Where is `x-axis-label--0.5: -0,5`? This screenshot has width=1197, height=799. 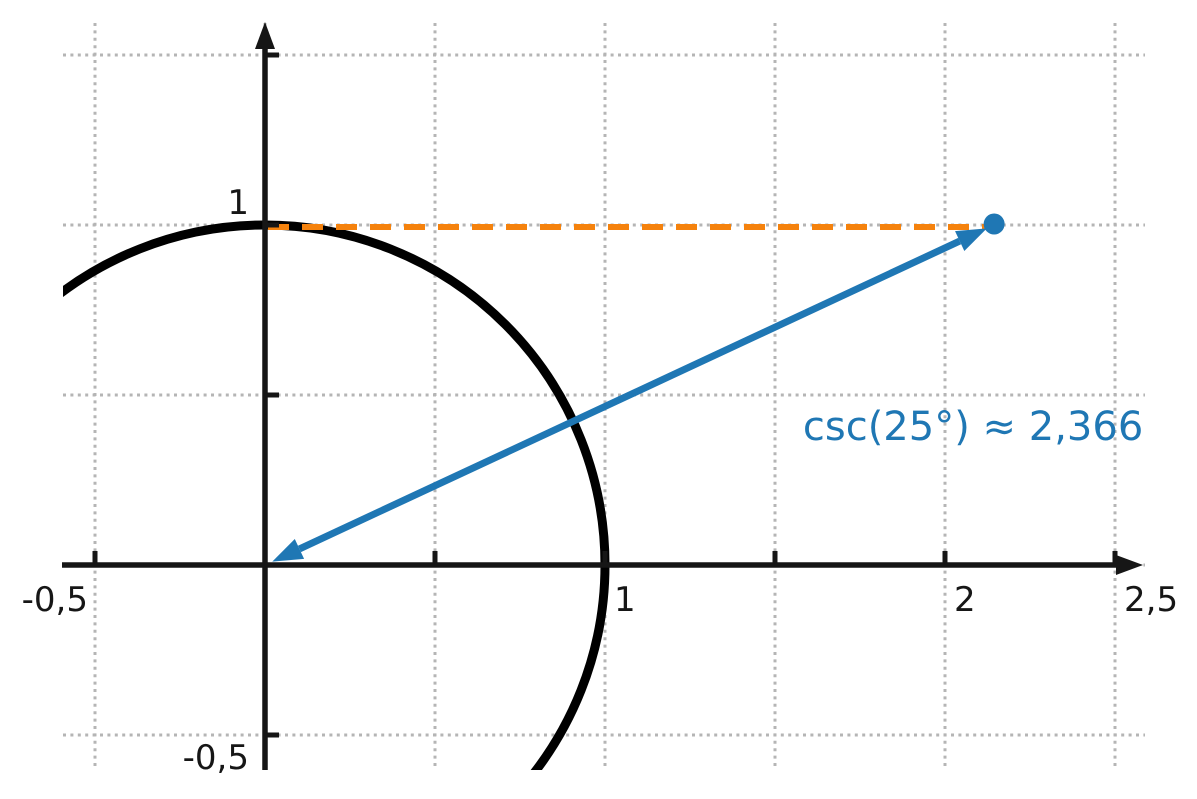 x-axis-label--0.5: -0,5 is located at coordinates (55, 600).